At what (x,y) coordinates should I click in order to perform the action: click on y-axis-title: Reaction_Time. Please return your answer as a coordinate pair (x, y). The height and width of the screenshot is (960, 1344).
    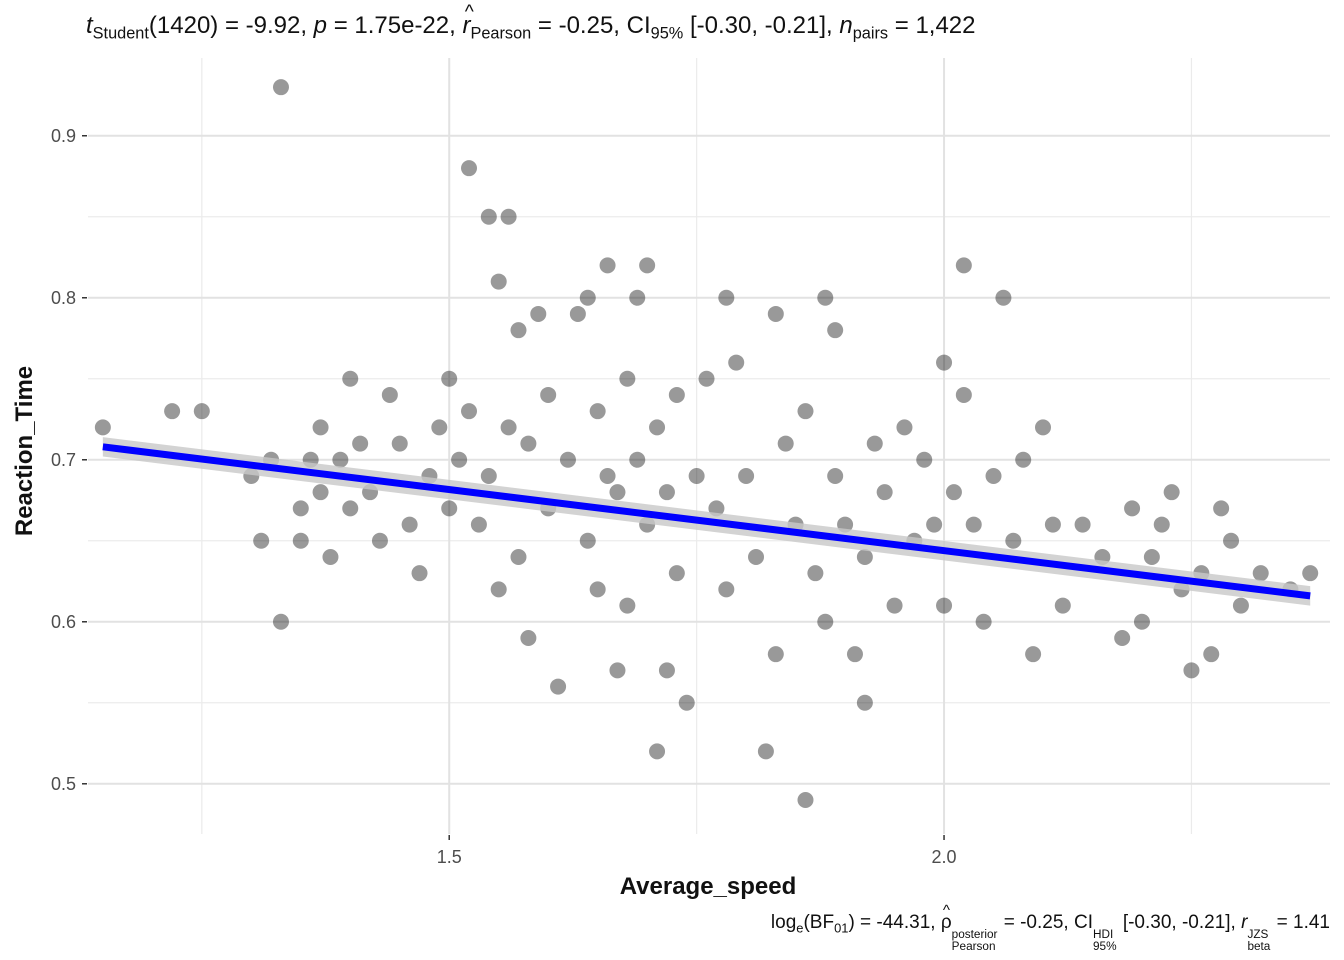
    Looking at the image, I should click on (24, 451).